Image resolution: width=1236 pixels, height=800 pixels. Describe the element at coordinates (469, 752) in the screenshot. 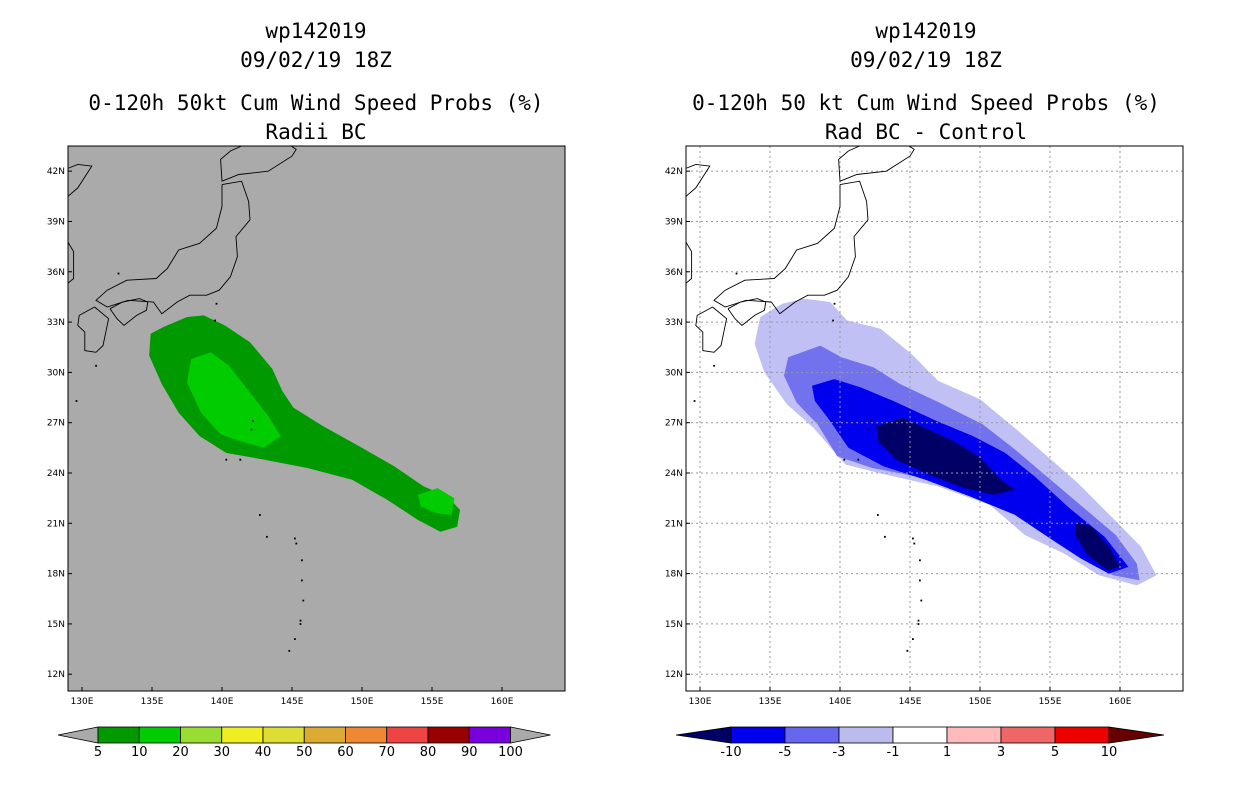

I see `left-colorbar-label-9: 90` at that location.